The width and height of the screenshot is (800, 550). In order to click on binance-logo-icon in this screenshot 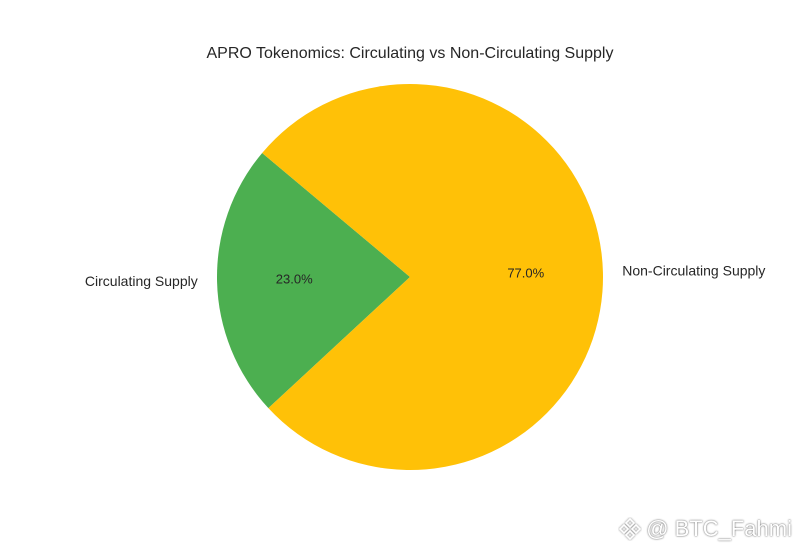, I will do `click(630, 529)`.